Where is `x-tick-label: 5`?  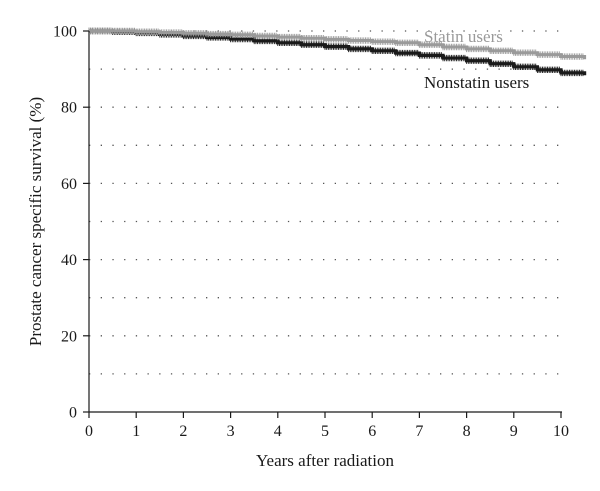 x-tick-label: 5 is located at coordinates (325, 431).